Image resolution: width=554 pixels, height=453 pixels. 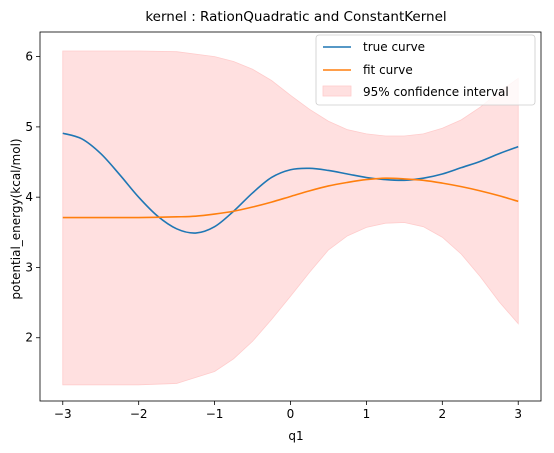 I want to click on y-tick-label: 3, so click(x=29, y=267).